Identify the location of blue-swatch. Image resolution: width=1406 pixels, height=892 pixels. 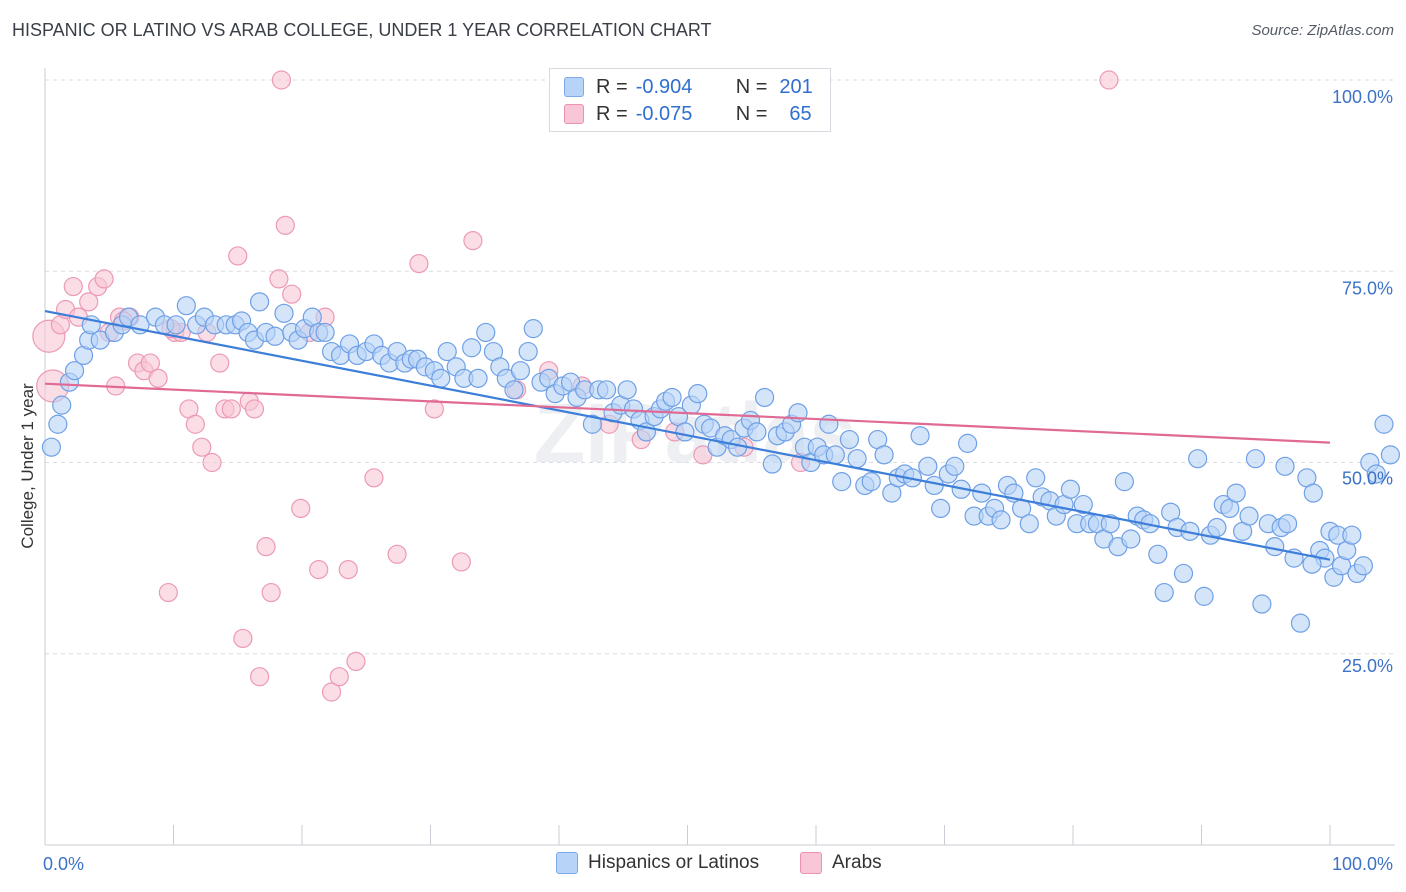
(567, 863).